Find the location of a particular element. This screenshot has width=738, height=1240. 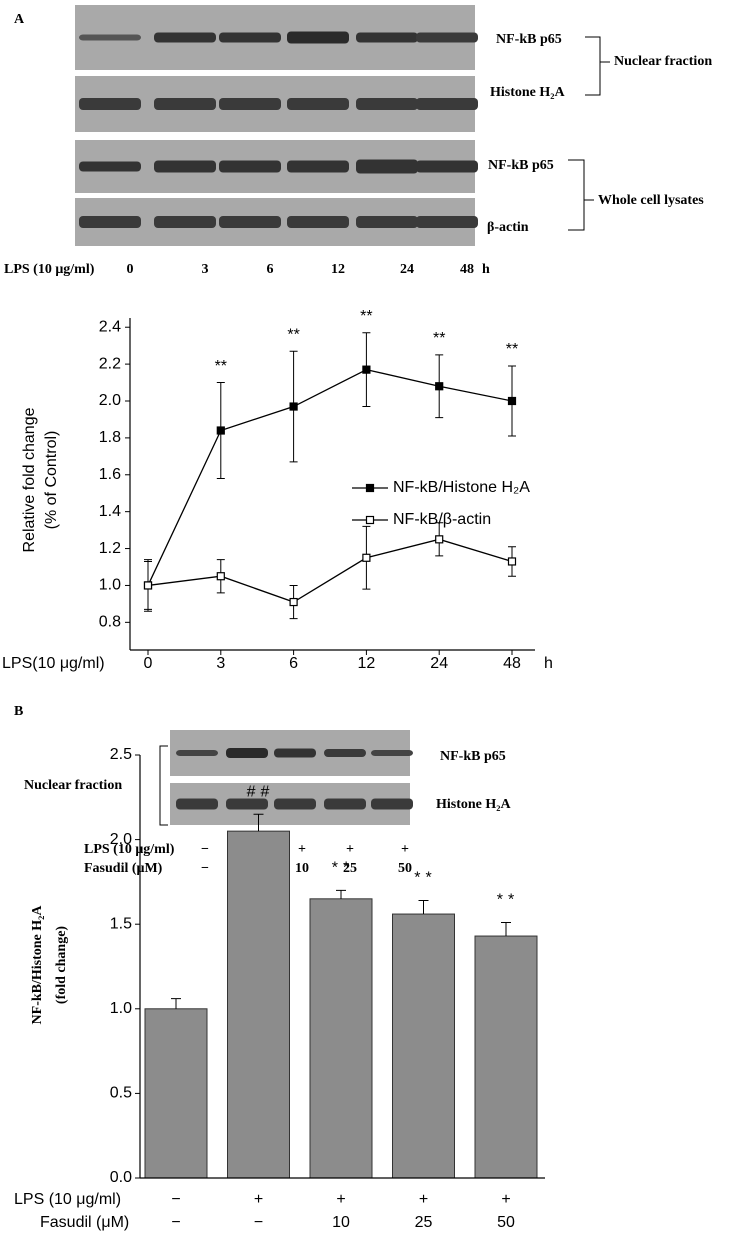

blot-label: Whole cell lysates is located at coordinates (651, 200).